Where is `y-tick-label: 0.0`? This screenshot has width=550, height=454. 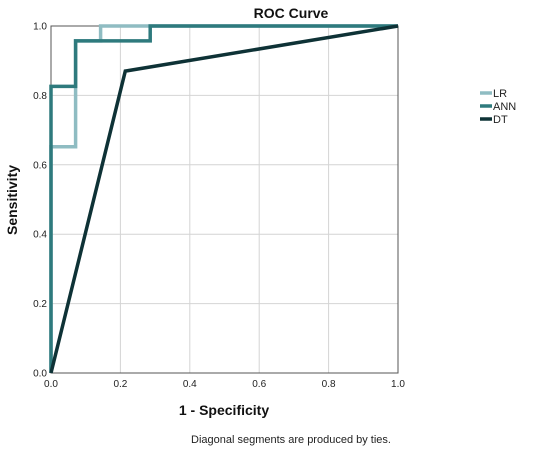
y-tick-label: 0.0 is located at coordinates (40, 374).